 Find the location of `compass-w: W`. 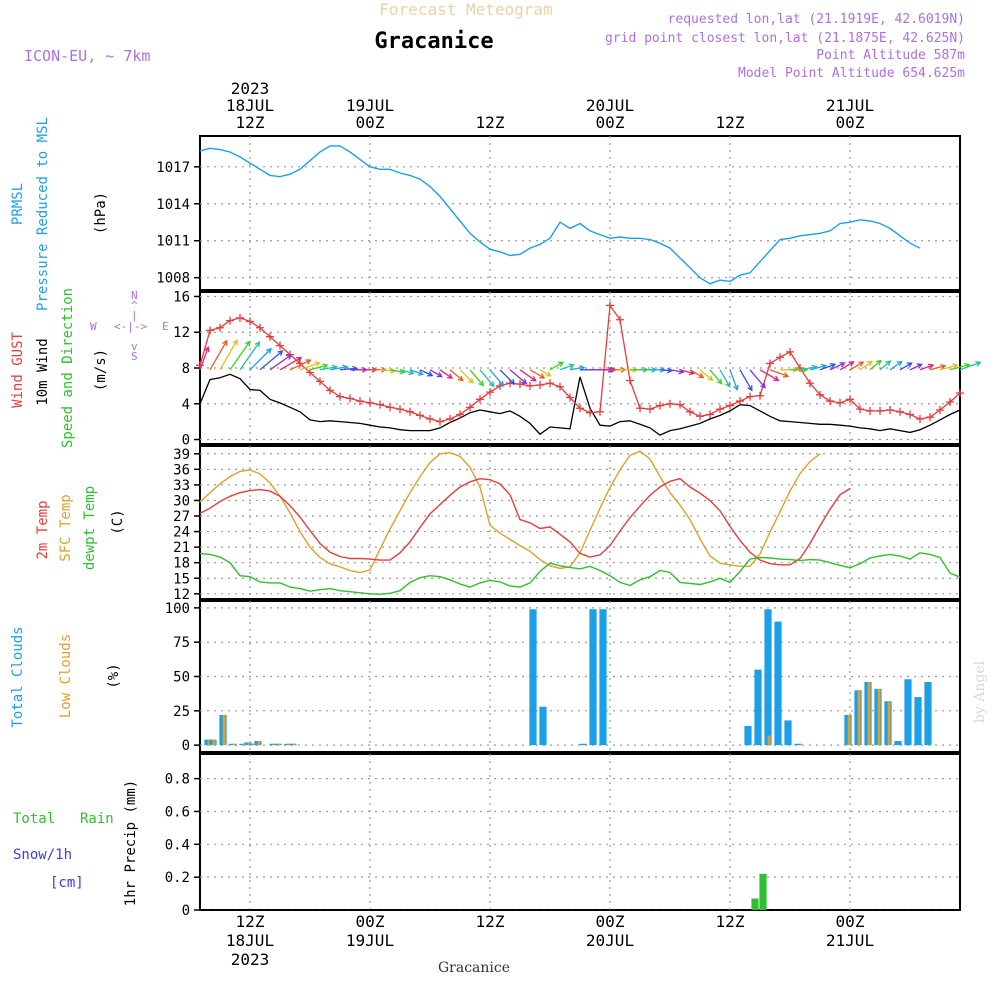

compass-w: W is located at coordinates (93, 326).